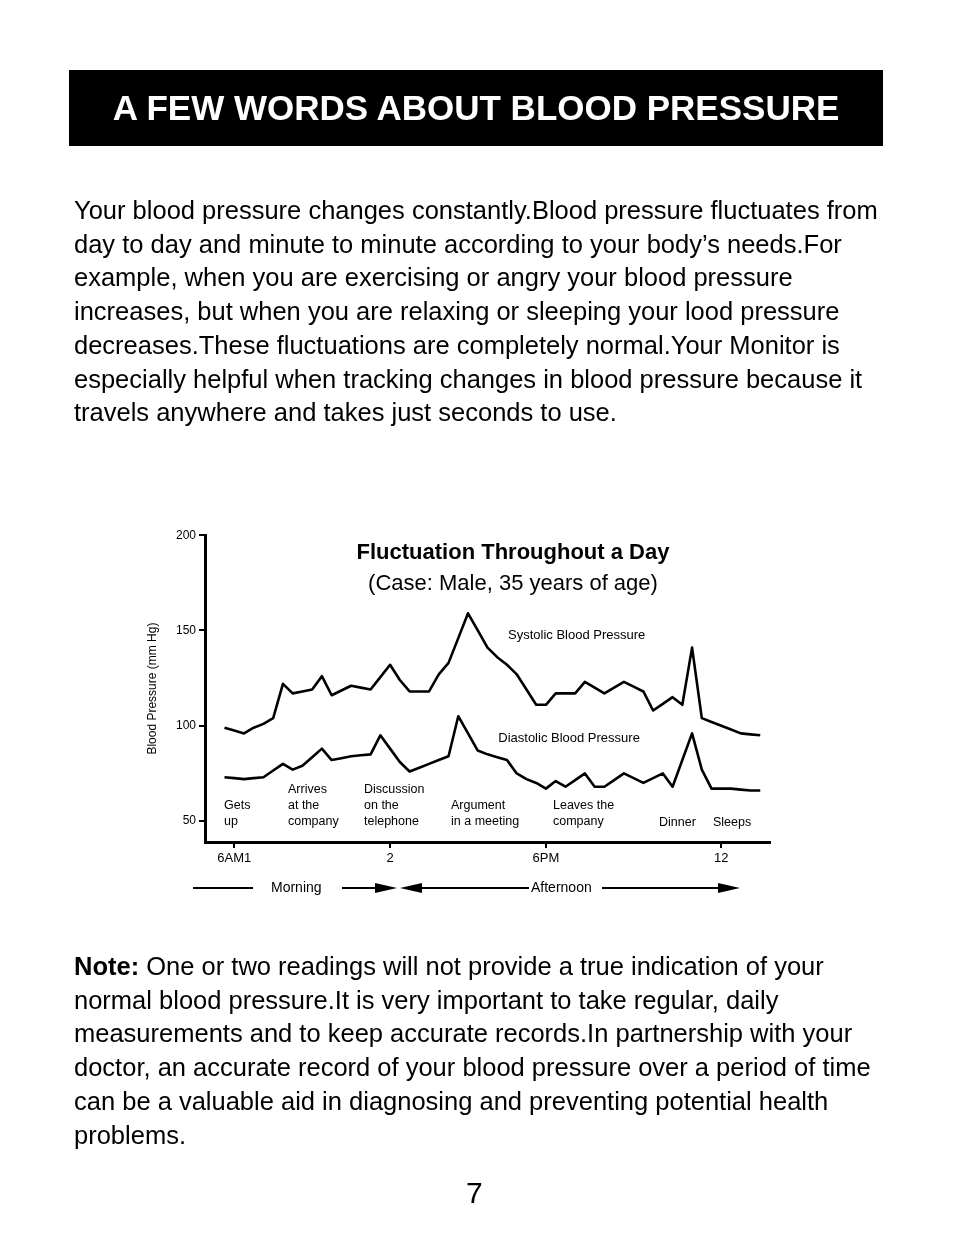  What do you see at coordinates (721, 858) in the screenshot?
I see `x-tick-label: 12` at bounding box center [721, 858].